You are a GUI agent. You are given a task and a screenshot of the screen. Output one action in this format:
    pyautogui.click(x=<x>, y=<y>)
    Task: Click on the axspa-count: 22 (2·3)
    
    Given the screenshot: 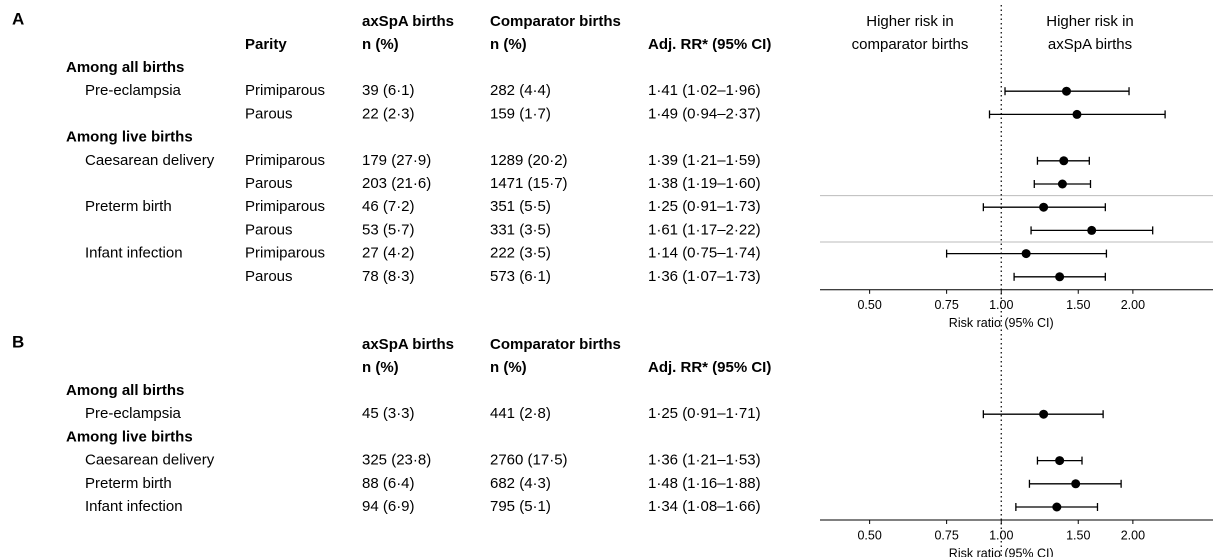 What is the action you would take?
    pyautogui.click(x=388, y=113)
    